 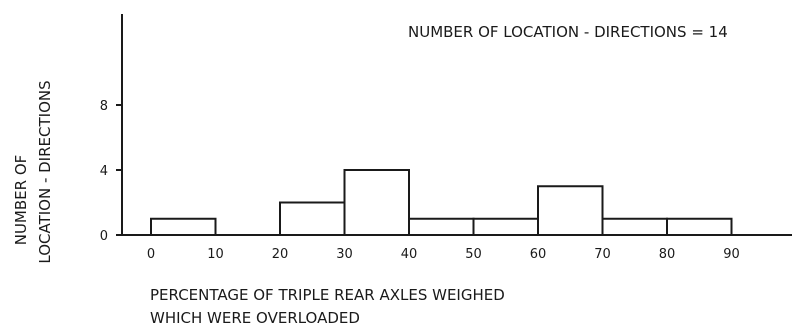 I want to click on x-tick-label-0: 0, so click(x=151, y=254).